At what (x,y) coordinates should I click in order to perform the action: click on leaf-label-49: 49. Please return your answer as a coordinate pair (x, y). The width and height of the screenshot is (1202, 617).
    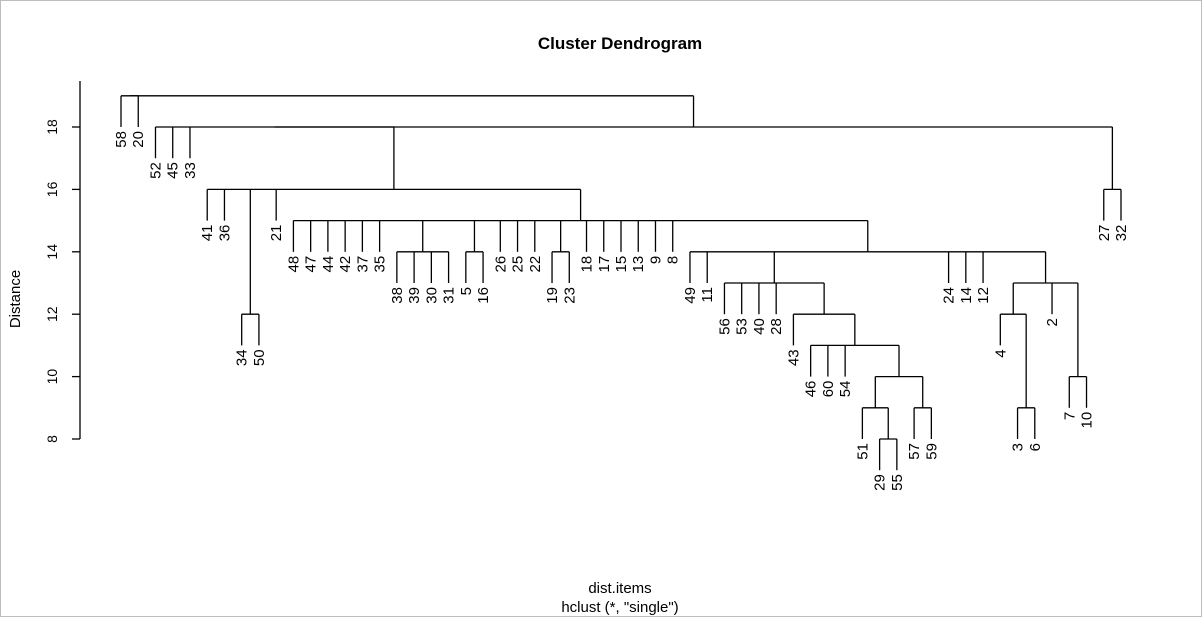
    Looking at the image, I should click on (690, 295).